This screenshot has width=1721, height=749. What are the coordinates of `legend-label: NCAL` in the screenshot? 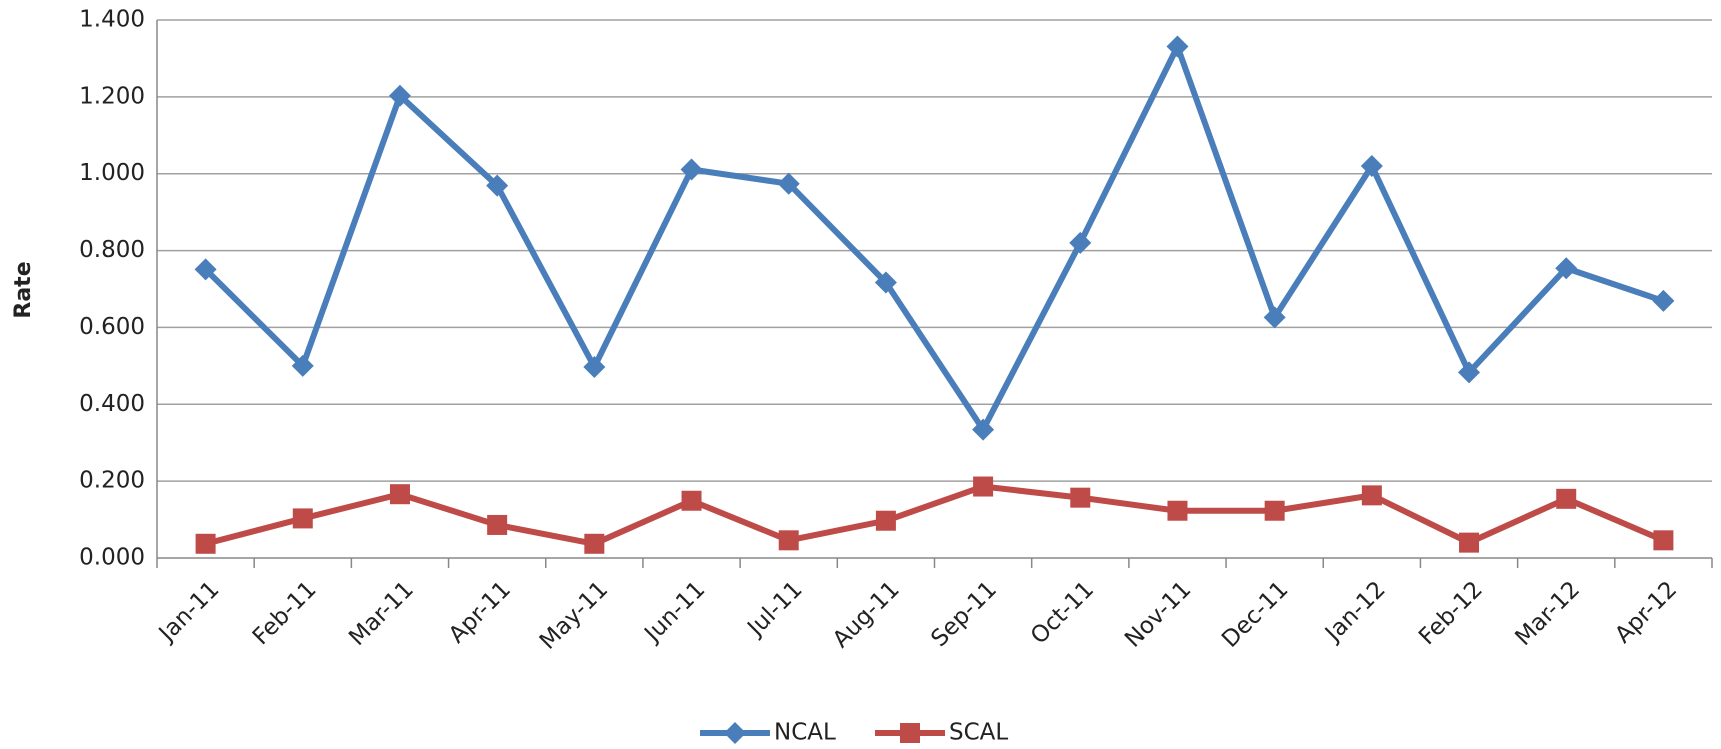 It's located at (805, 733).